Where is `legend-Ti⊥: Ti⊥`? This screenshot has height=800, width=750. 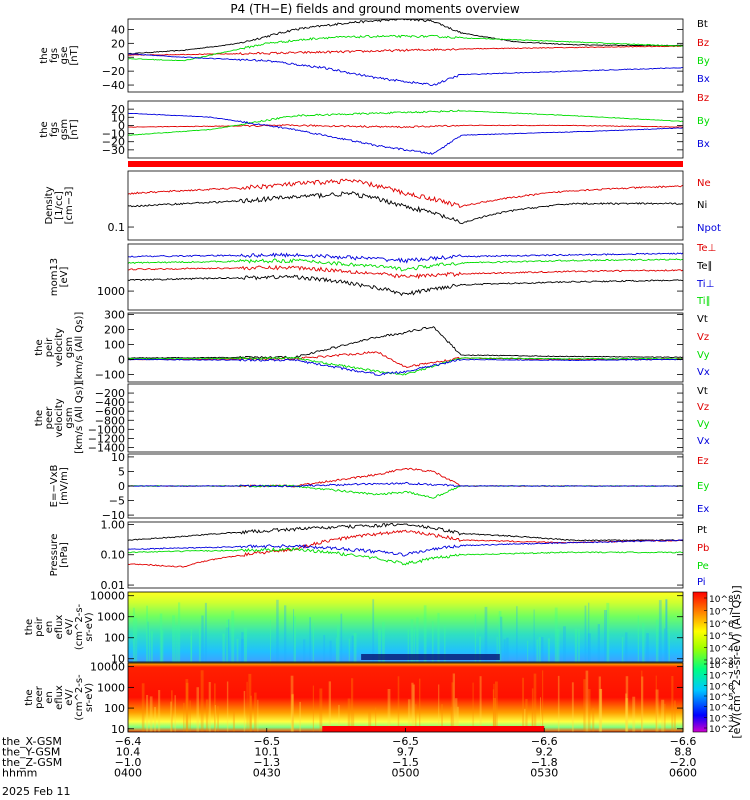
legend-Ti⊥: Ti⊥ is located at coordinates (705, 284).